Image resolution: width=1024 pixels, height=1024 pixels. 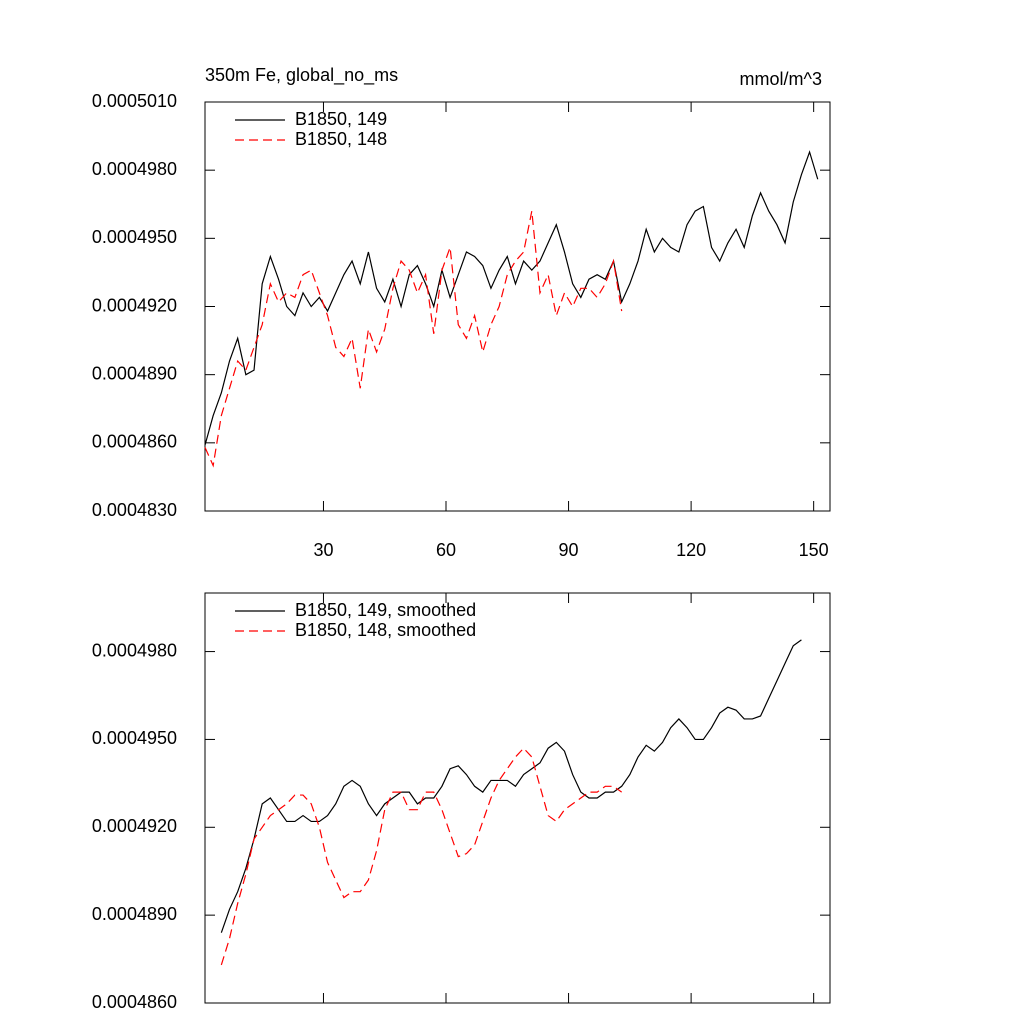 What do you see at coordinates (446, 550) in the screenshot?
I see `x-tick-label: 60` at bounding box center [446, 550].